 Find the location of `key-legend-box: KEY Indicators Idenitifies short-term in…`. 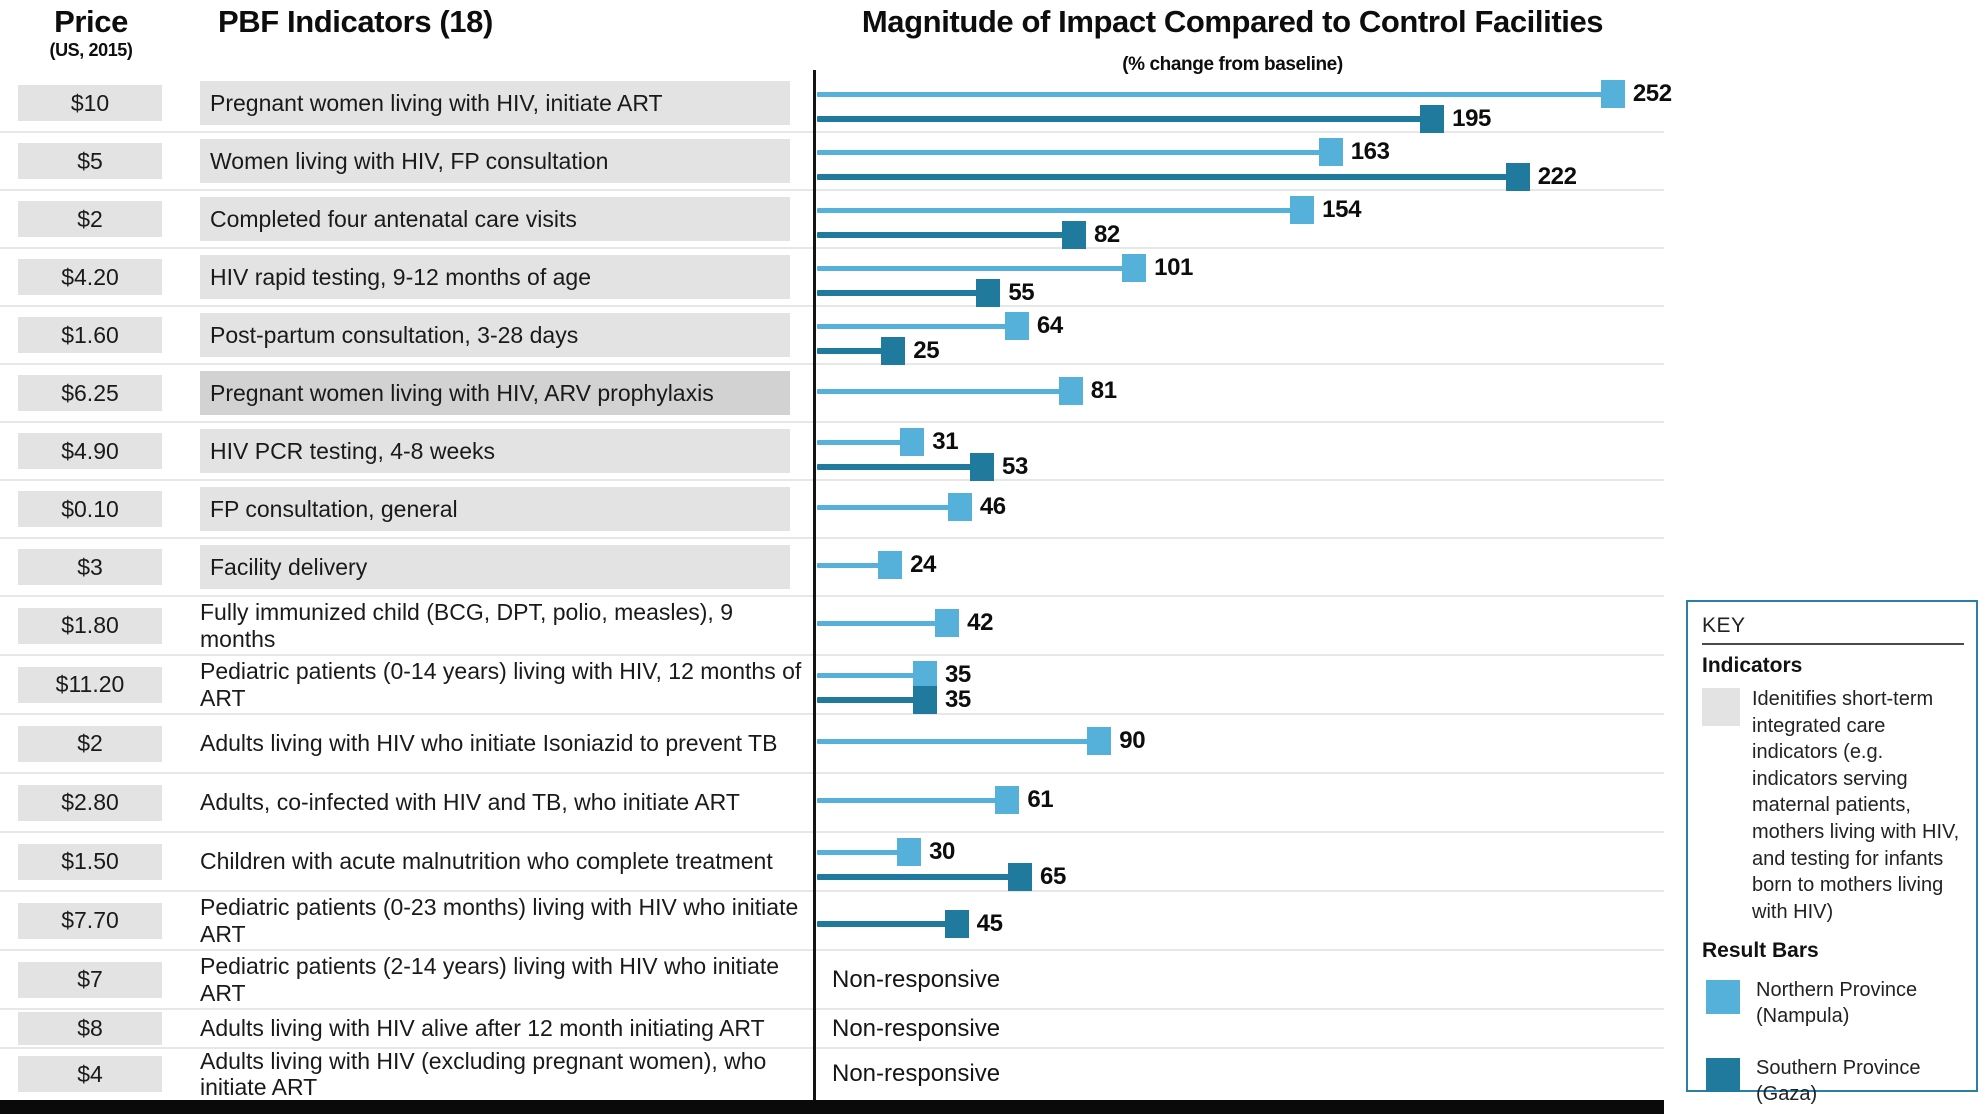

key-legend-box: KEY Indicators Idenitifies short-term in… is located at coordinates (1832, 852).